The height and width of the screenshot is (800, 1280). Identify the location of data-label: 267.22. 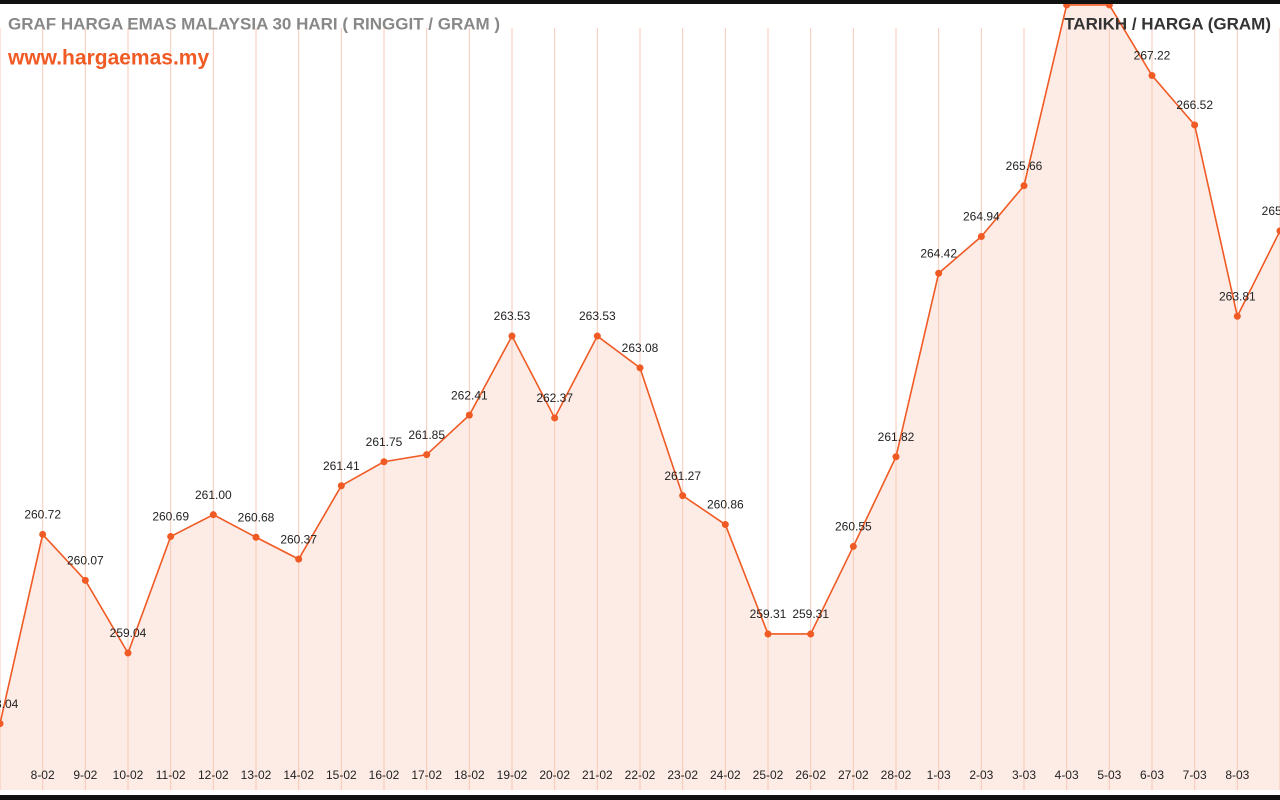
(1152, 56).